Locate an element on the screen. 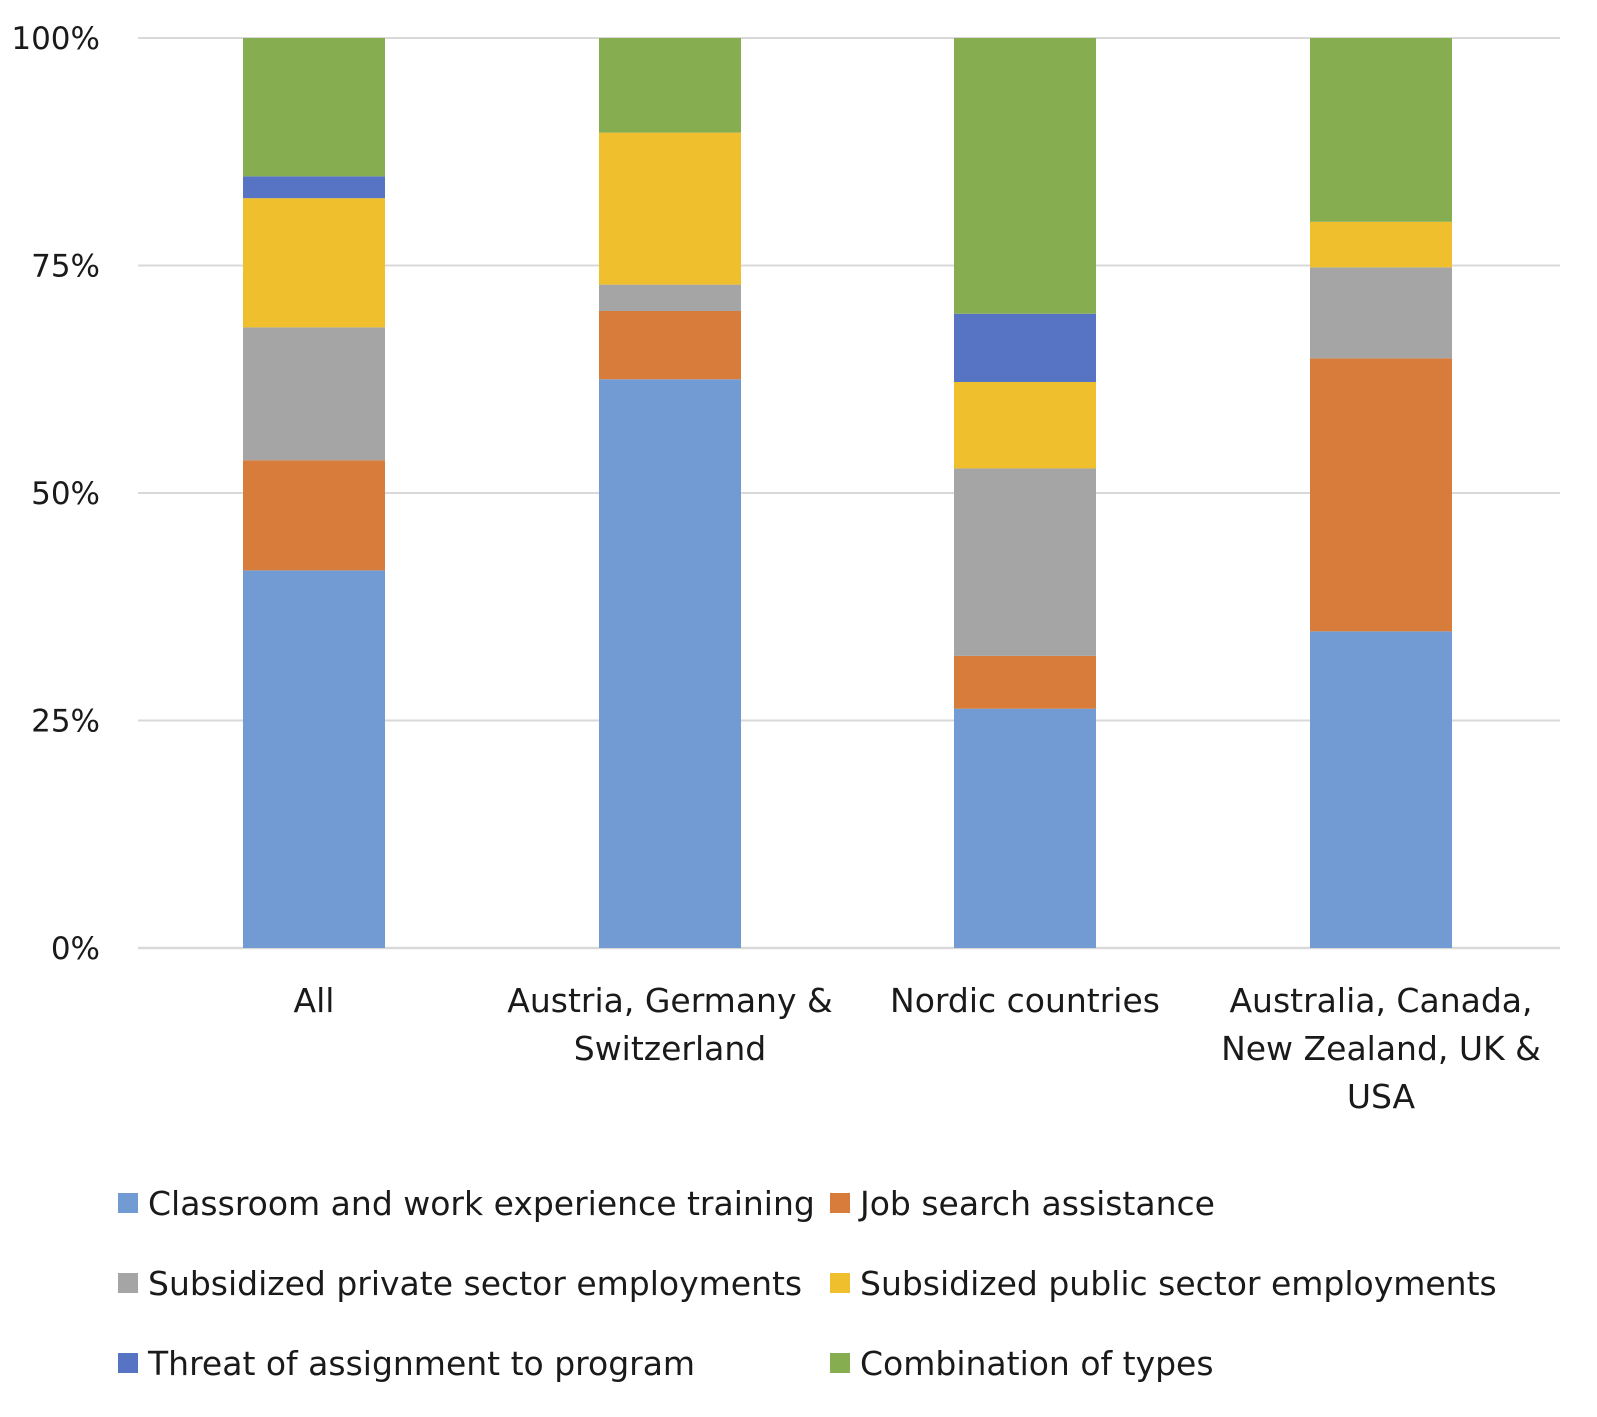  legend-label: Job search assistance is located at coordinates (1037, 1203).